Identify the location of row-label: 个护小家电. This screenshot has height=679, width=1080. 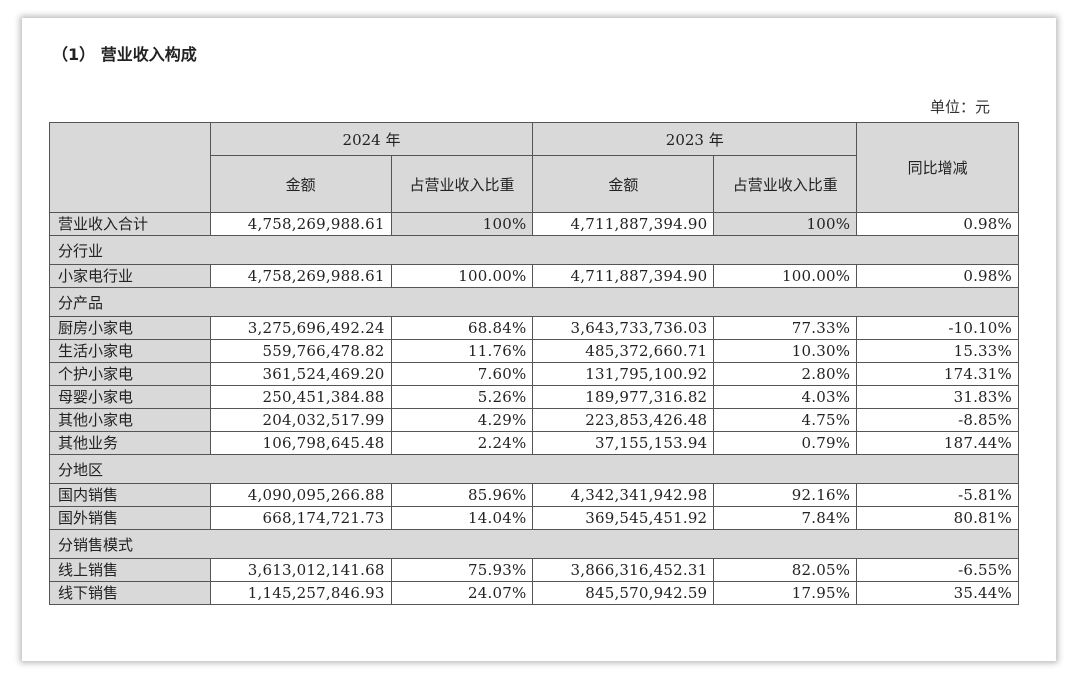
(130, 374).